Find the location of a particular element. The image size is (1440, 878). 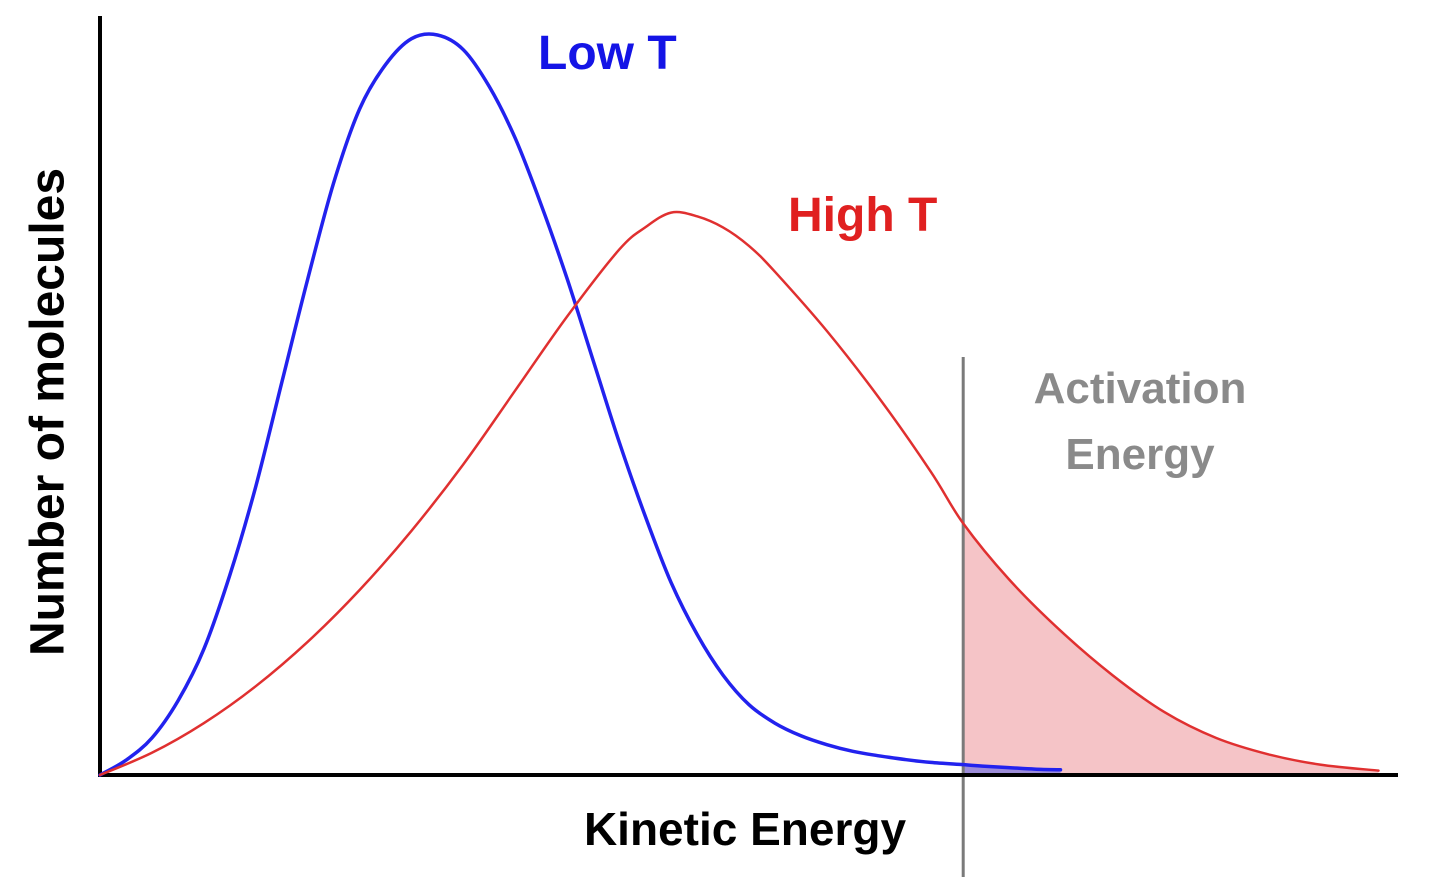

low-t-label: Low T is located at coordinates (607, 53).